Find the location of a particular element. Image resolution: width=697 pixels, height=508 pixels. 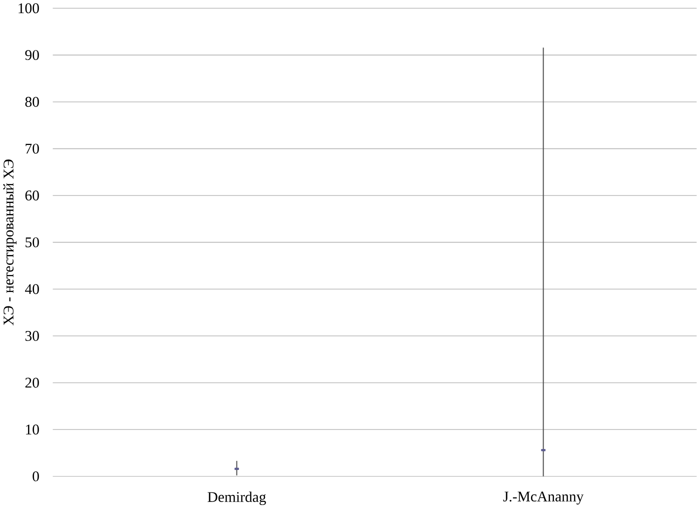

y-tick-label: 20 is located at coordinates (32, 383).